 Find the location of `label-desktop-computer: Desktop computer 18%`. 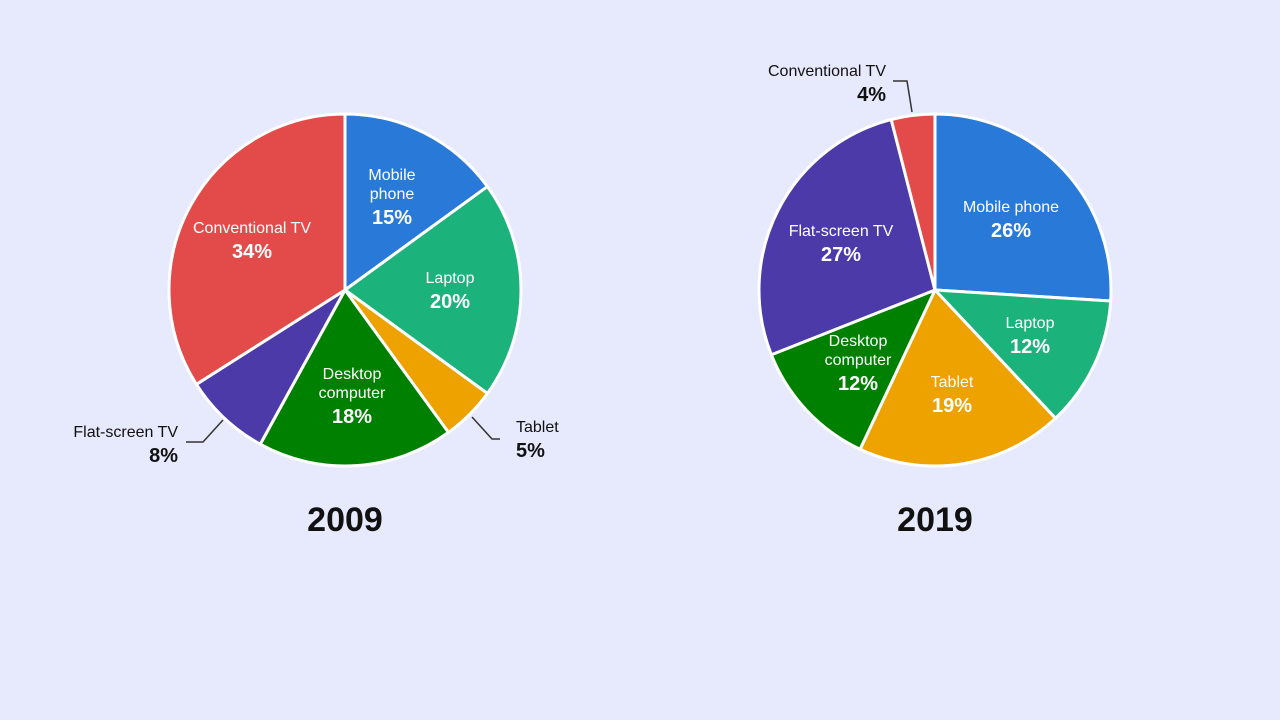

label-desktop-computer: Desktop computer 18% is located at coordinates (352, 397).